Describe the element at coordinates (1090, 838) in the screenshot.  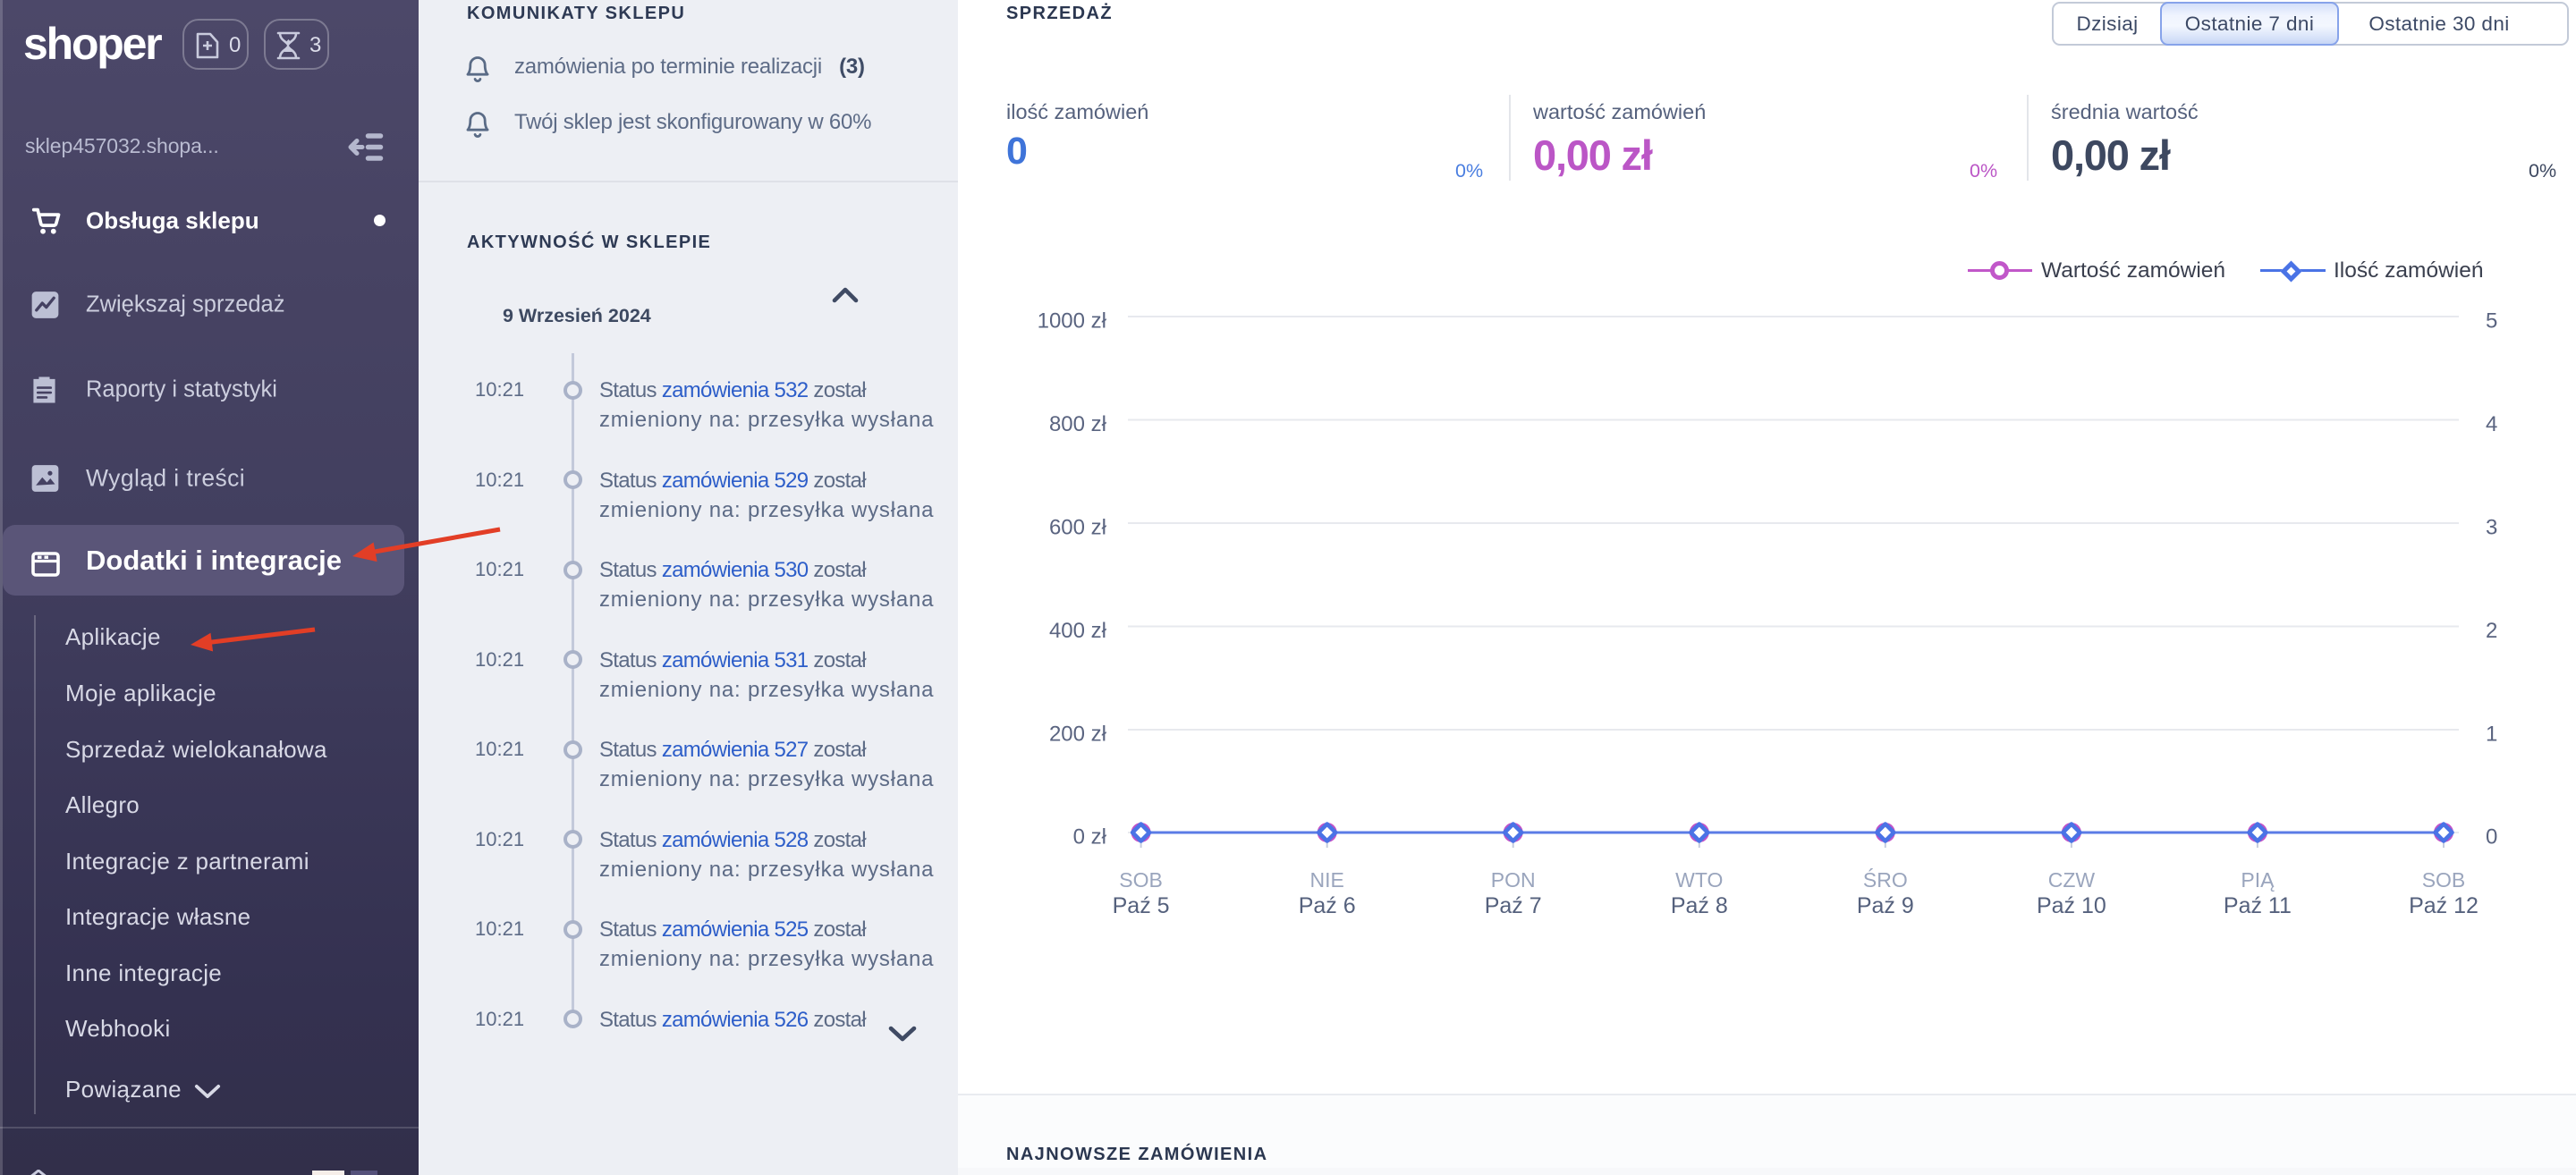
I see `svg-text: 0 zł` at that location.